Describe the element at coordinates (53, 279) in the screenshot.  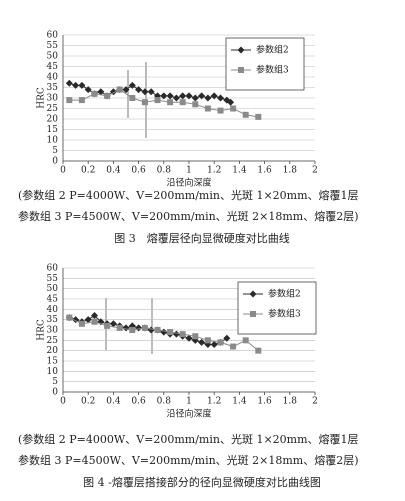
I see `y-tick-label: 55` at that location.